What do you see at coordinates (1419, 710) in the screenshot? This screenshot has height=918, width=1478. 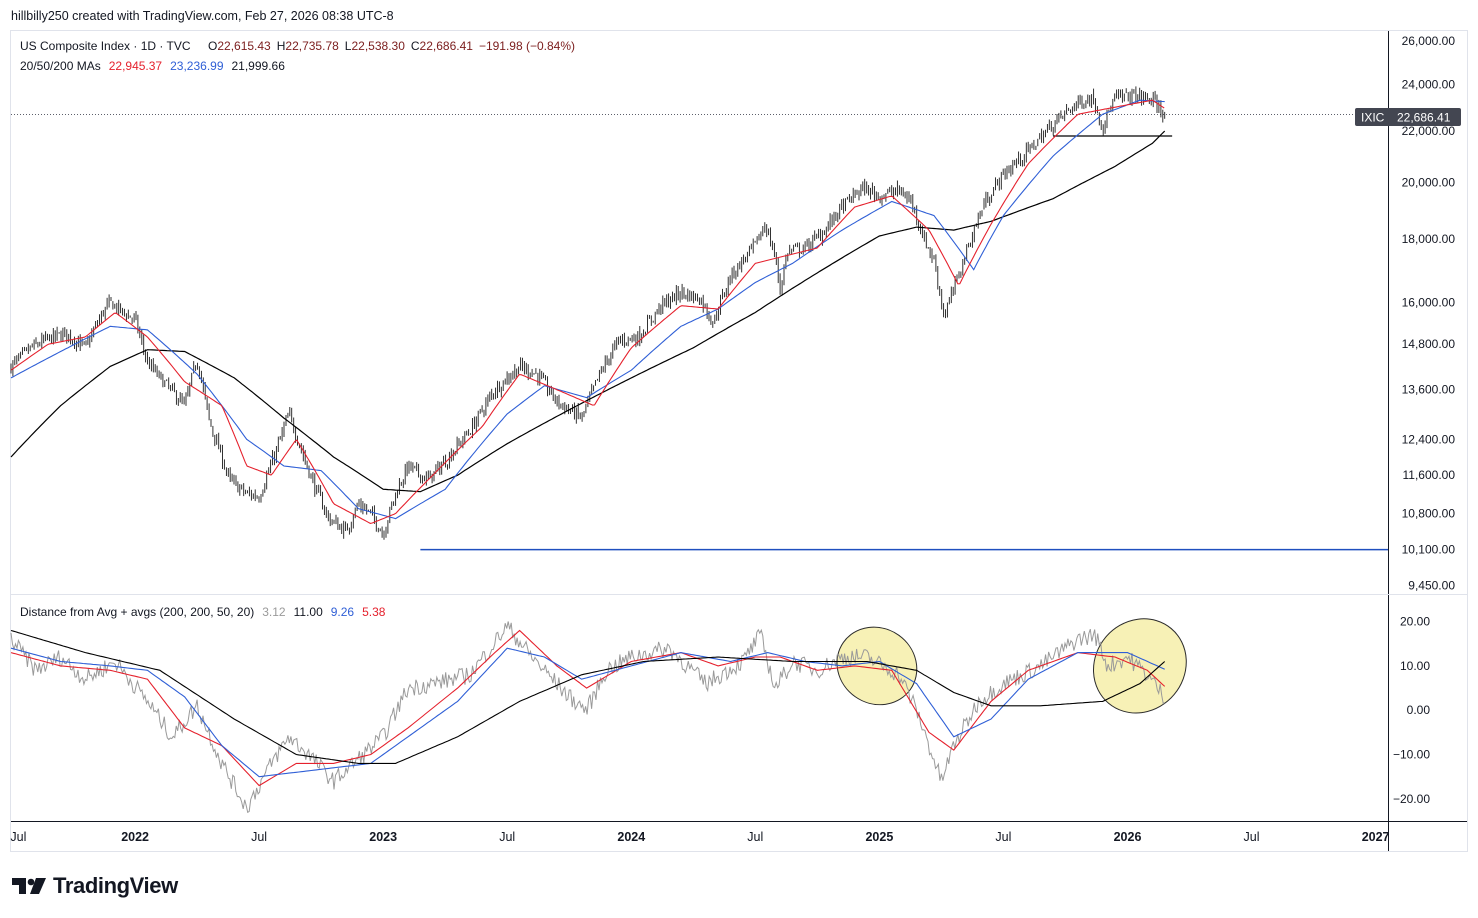 I see `indicator-axis-tick: 0.00` at bounding box center [1419, 710].